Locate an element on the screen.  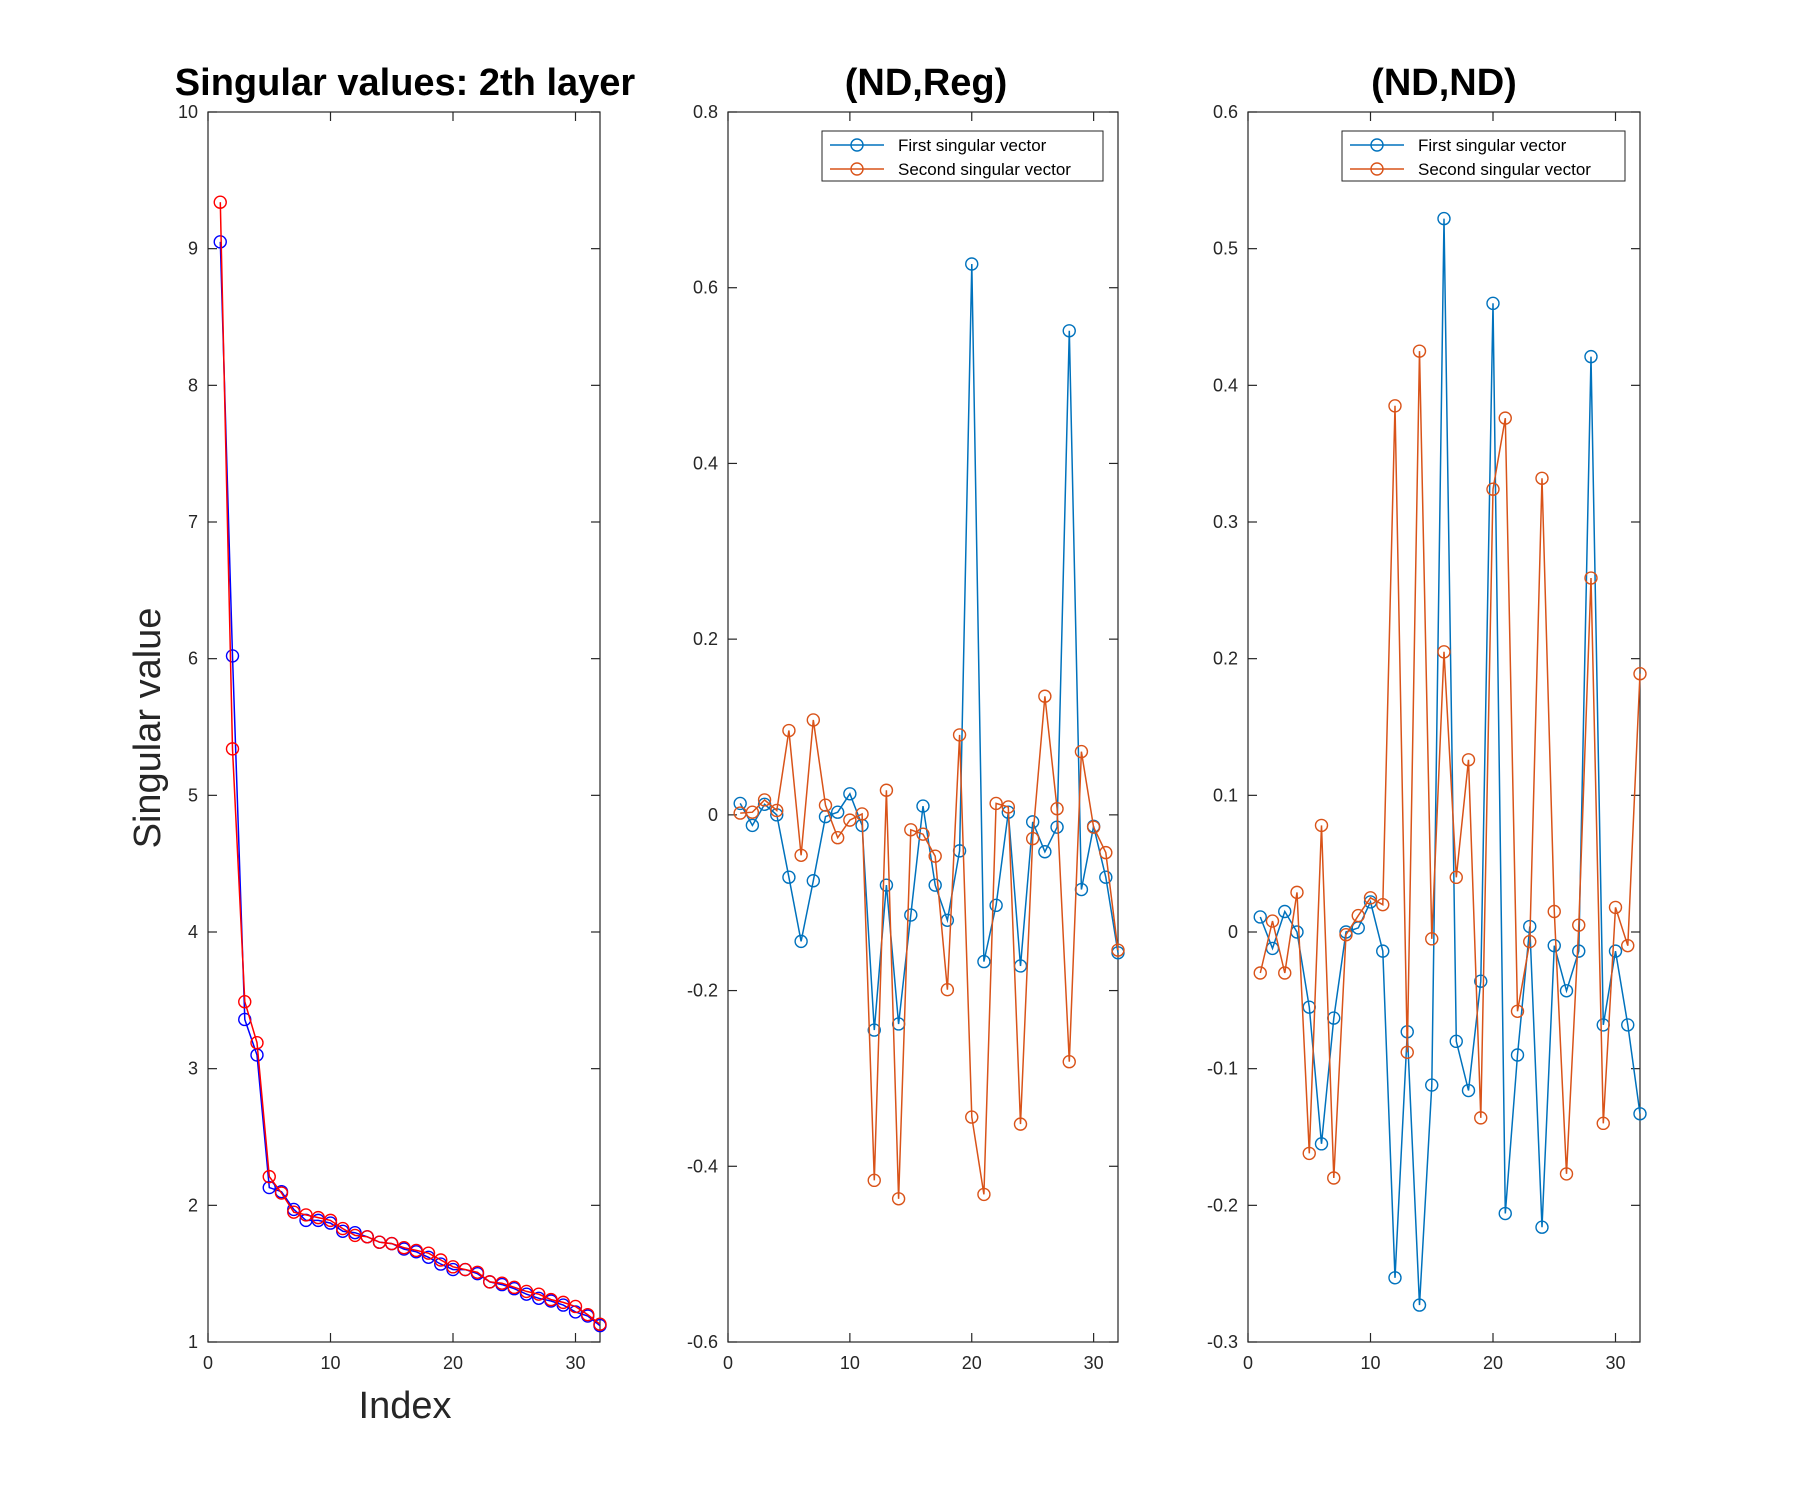
y-tick-label: 0.8 is located at coordinates (705, 112).